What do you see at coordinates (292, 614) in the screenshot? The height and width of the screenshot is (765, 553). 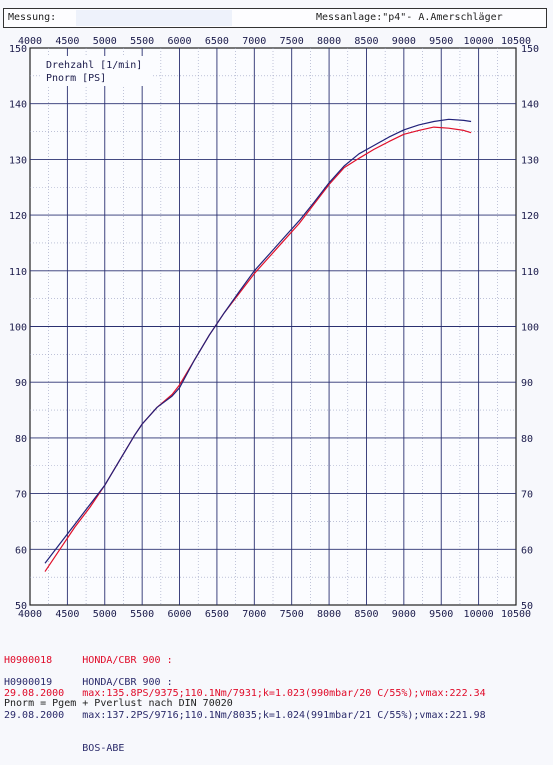 I see `x-tick-label-bottom: 7500` at bounding box center [292, 614].